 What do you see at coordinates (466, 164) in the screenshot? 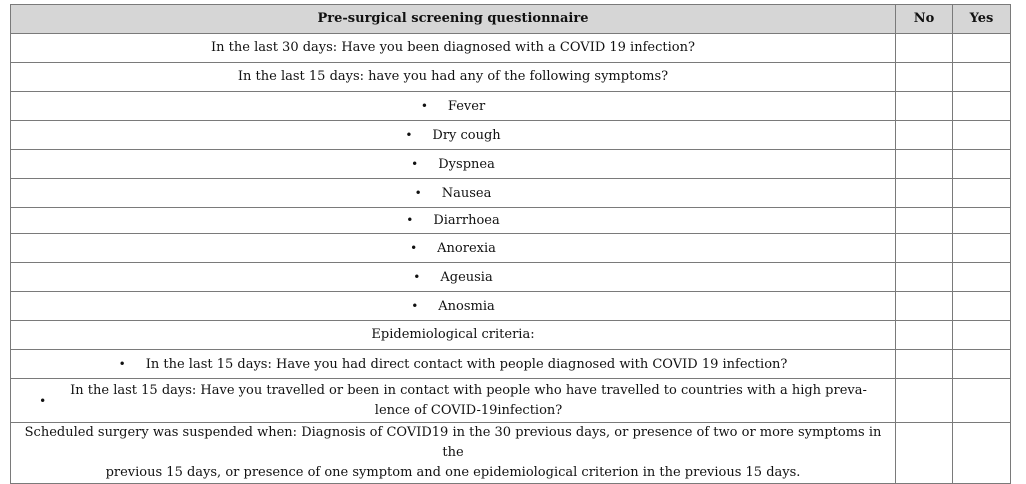
I see `symptom-label: Dyspnea` at bounding box center [466, 164].